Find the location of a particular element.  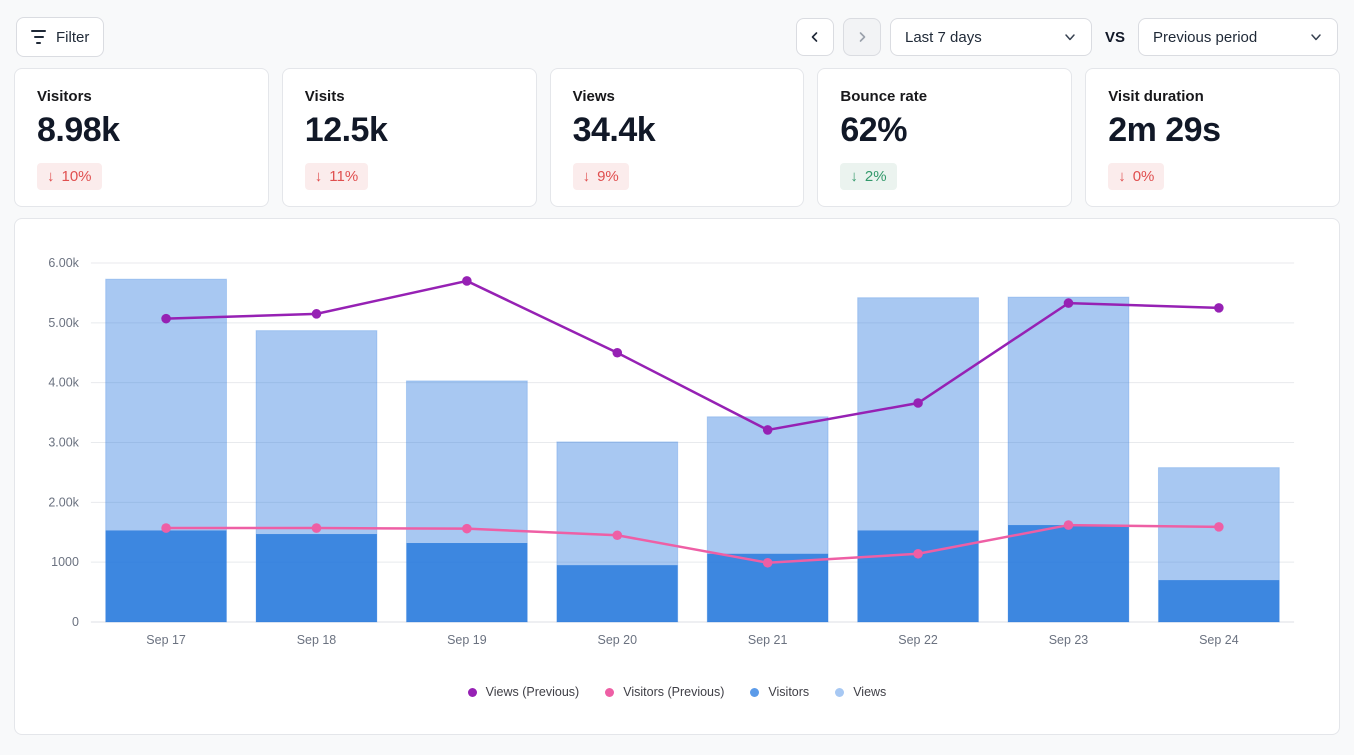

stat-change-value: 0% is located at coordinates (1143, 176).